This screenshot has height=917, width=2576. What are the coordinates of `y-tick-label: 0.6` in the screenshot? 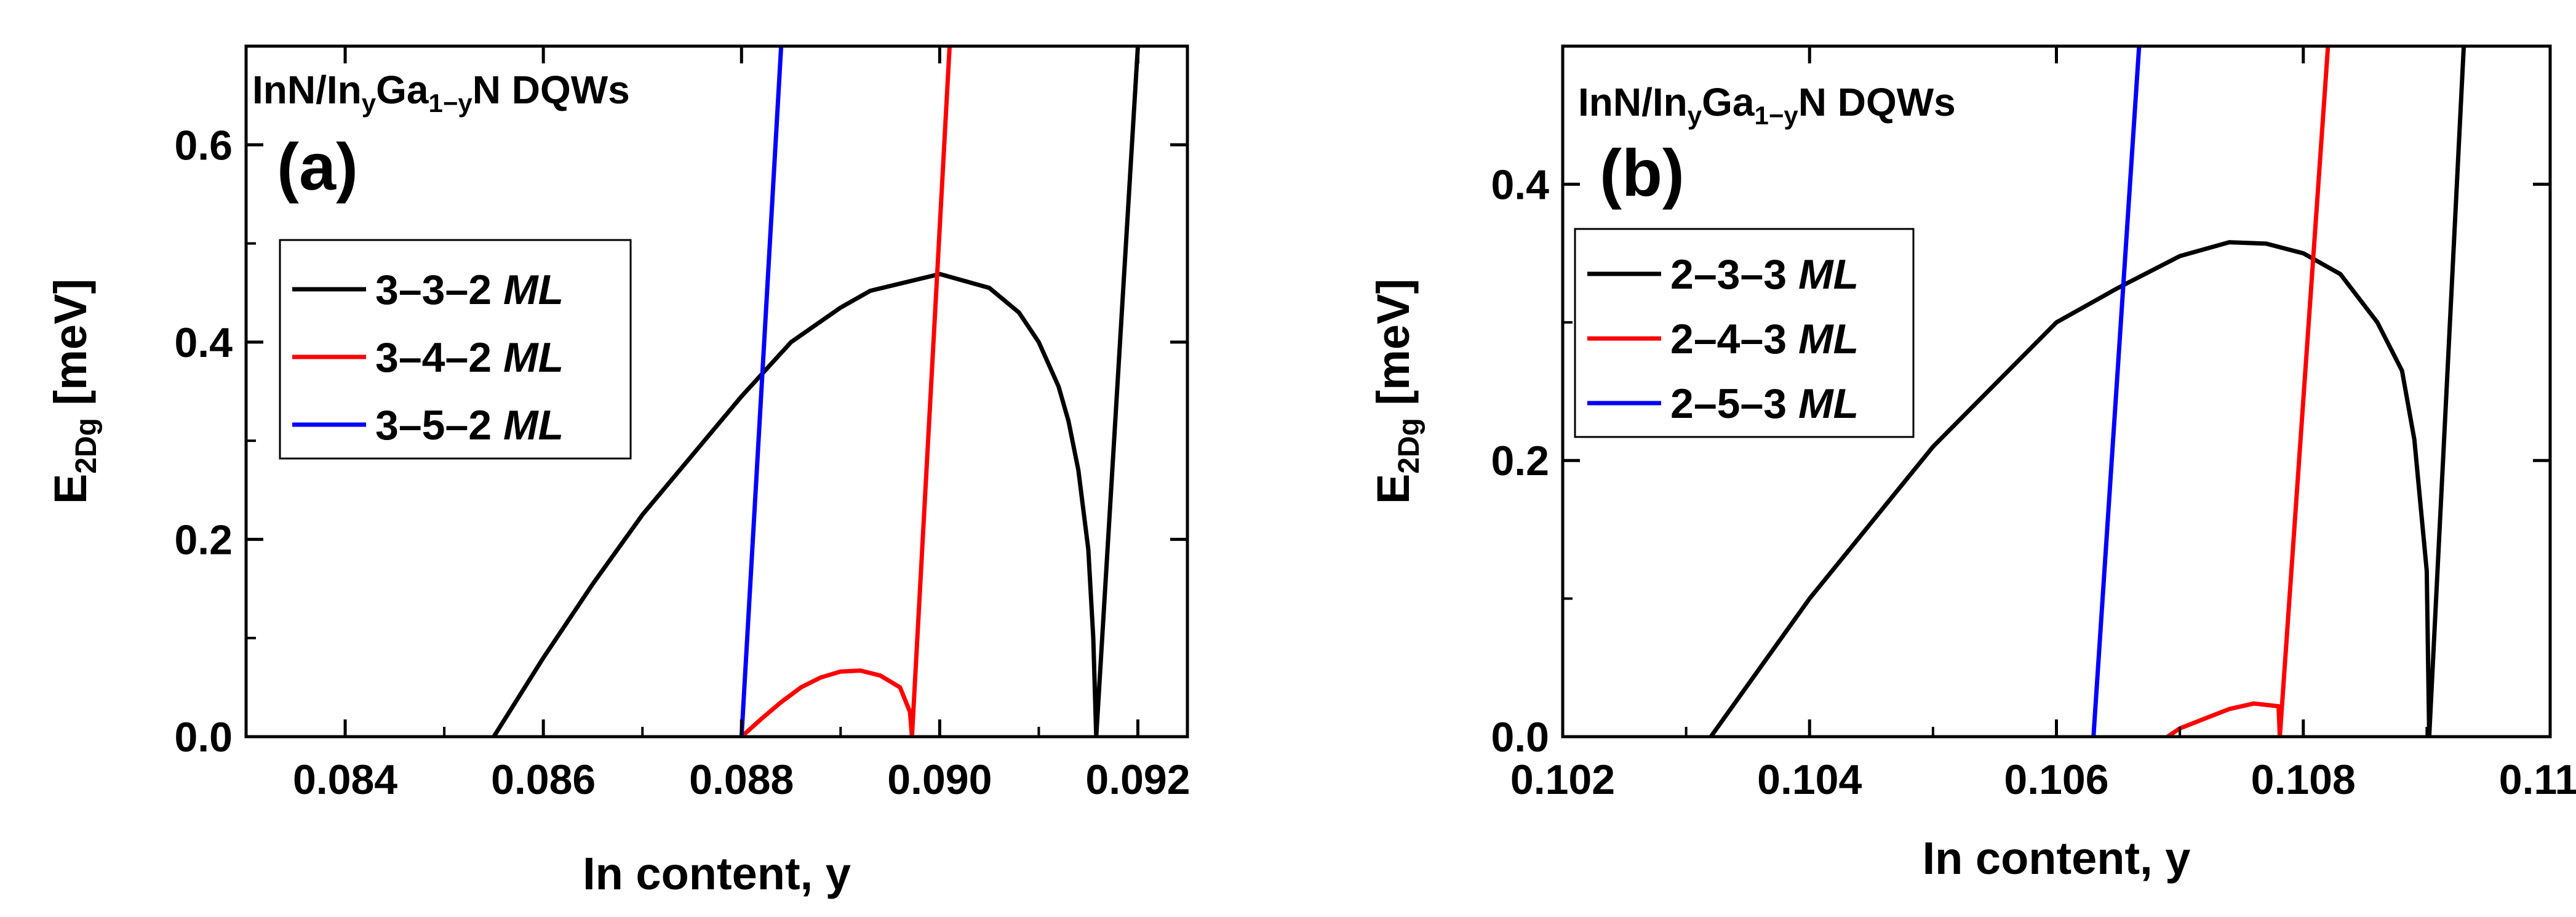 It's located at (203, 145).